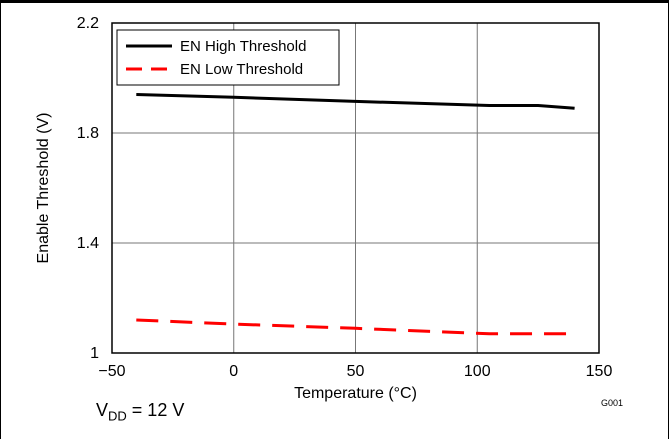 The height and width of the screenshot is (439, 669). Describe the element at coordinates (155, 410) in the screenshot. I see `caption-value: = 12 V` at that location.